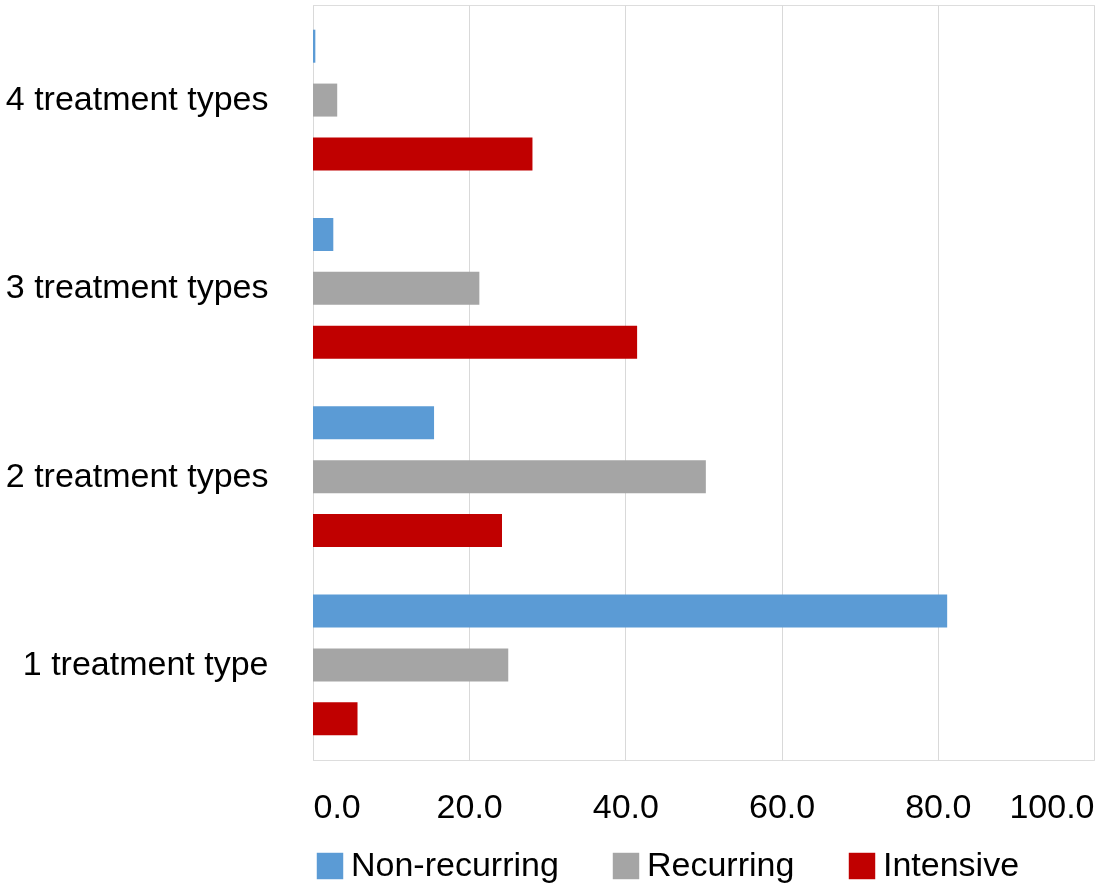 This screenshot has height=888, width=1099. Describe the element at coordinates (721, 864) in the screenshot. I see `legend-label: Recurring` at that location.